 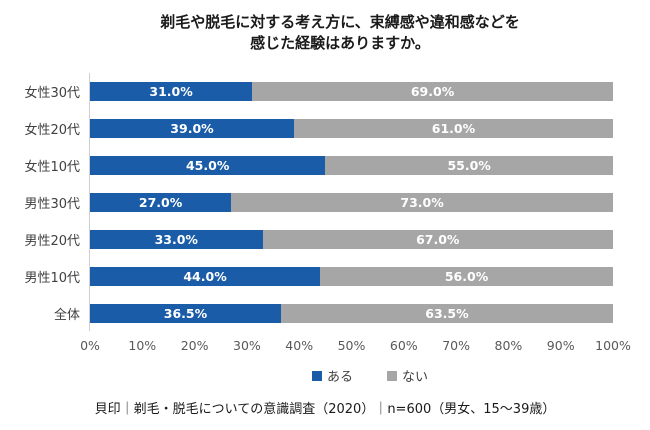 What do you see at coordinates (466, 276) in the screenshot?
I see `bar-segment-nai: 56.0%` at bounding box center [466, 276].